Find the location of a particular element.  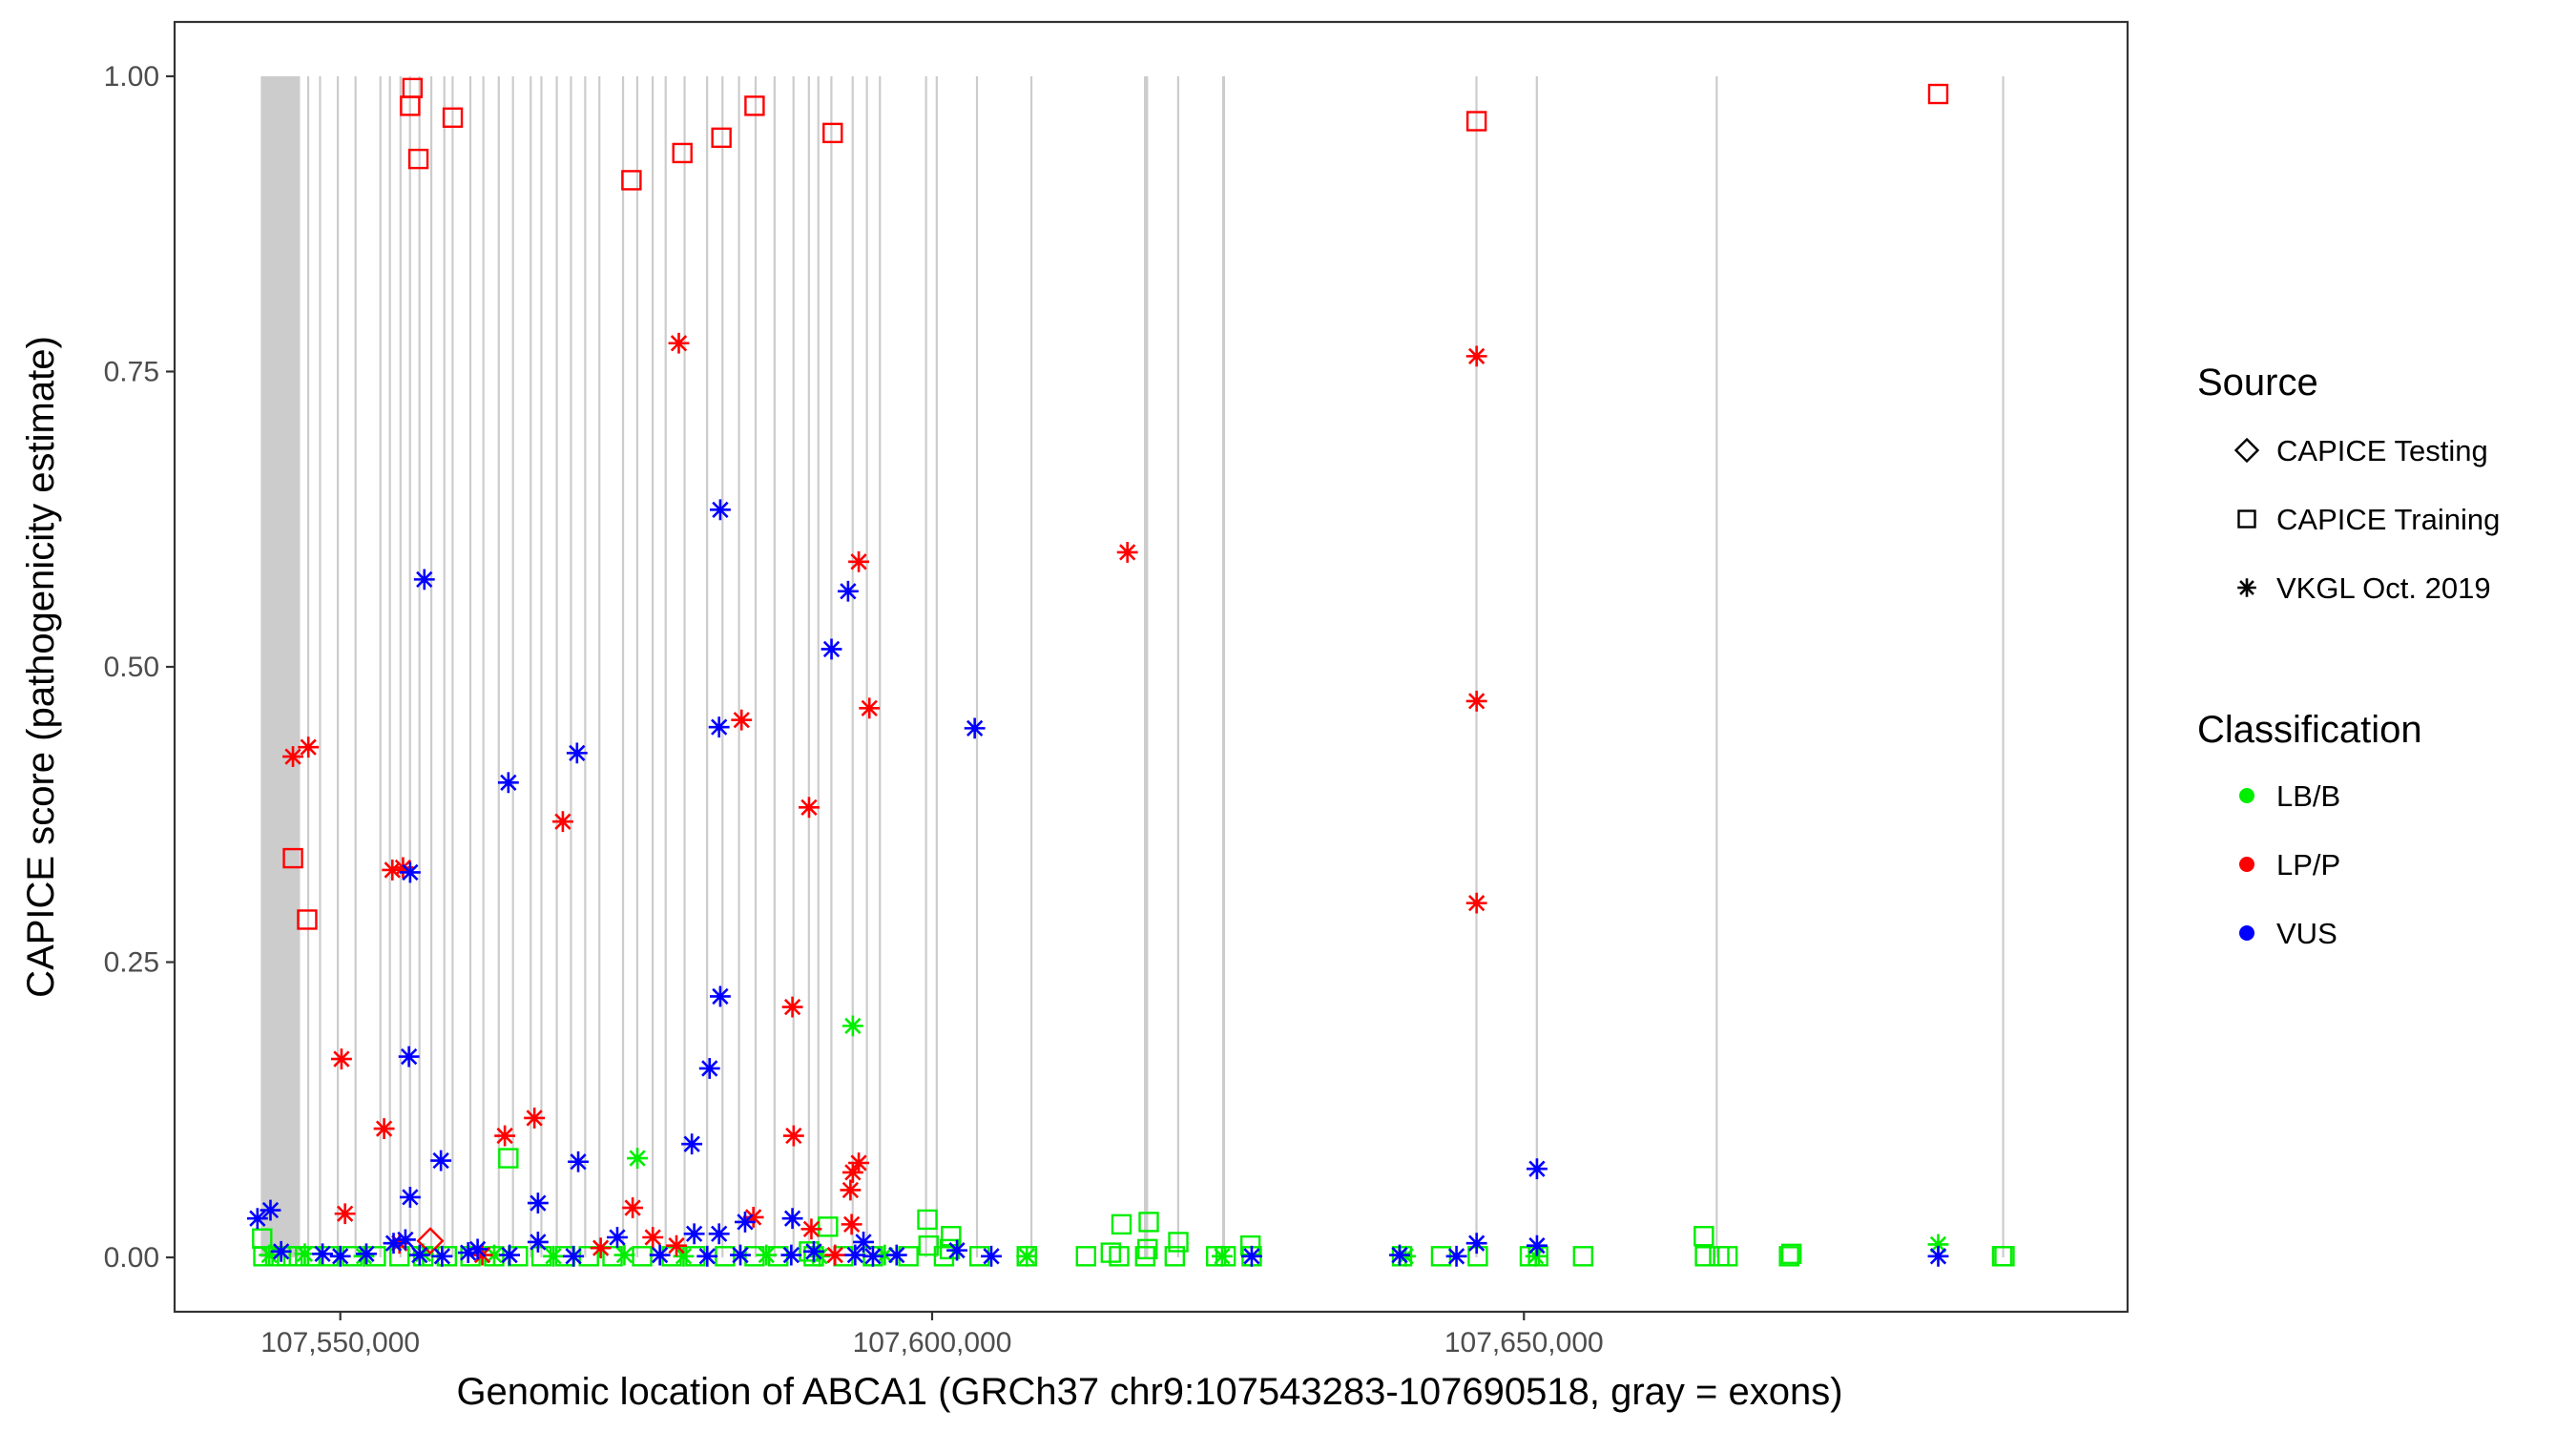

legend-classification-label: LP/P is located at coordinates (2308, 864).